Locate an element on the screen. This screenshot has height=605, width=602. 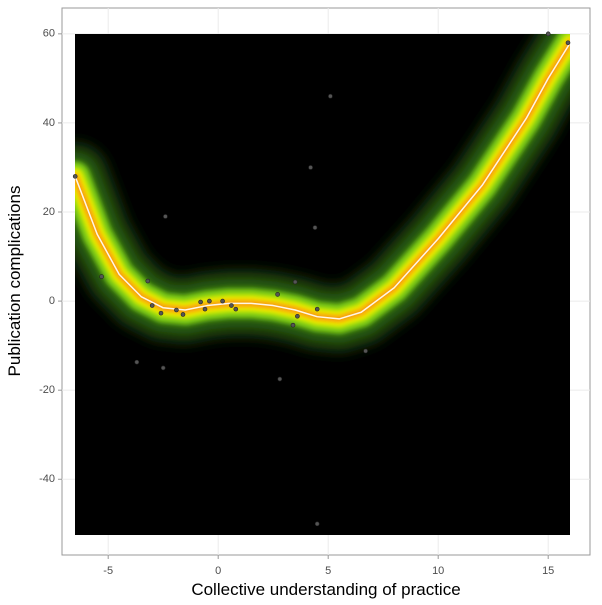
x-tick-label: 15 is located at coordinates (548, 571).